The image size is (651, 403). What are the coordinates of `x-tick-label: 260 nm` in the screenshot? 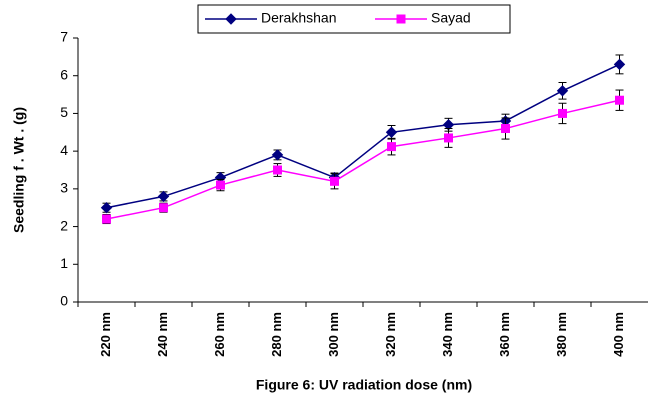 It's located at (219, 334).